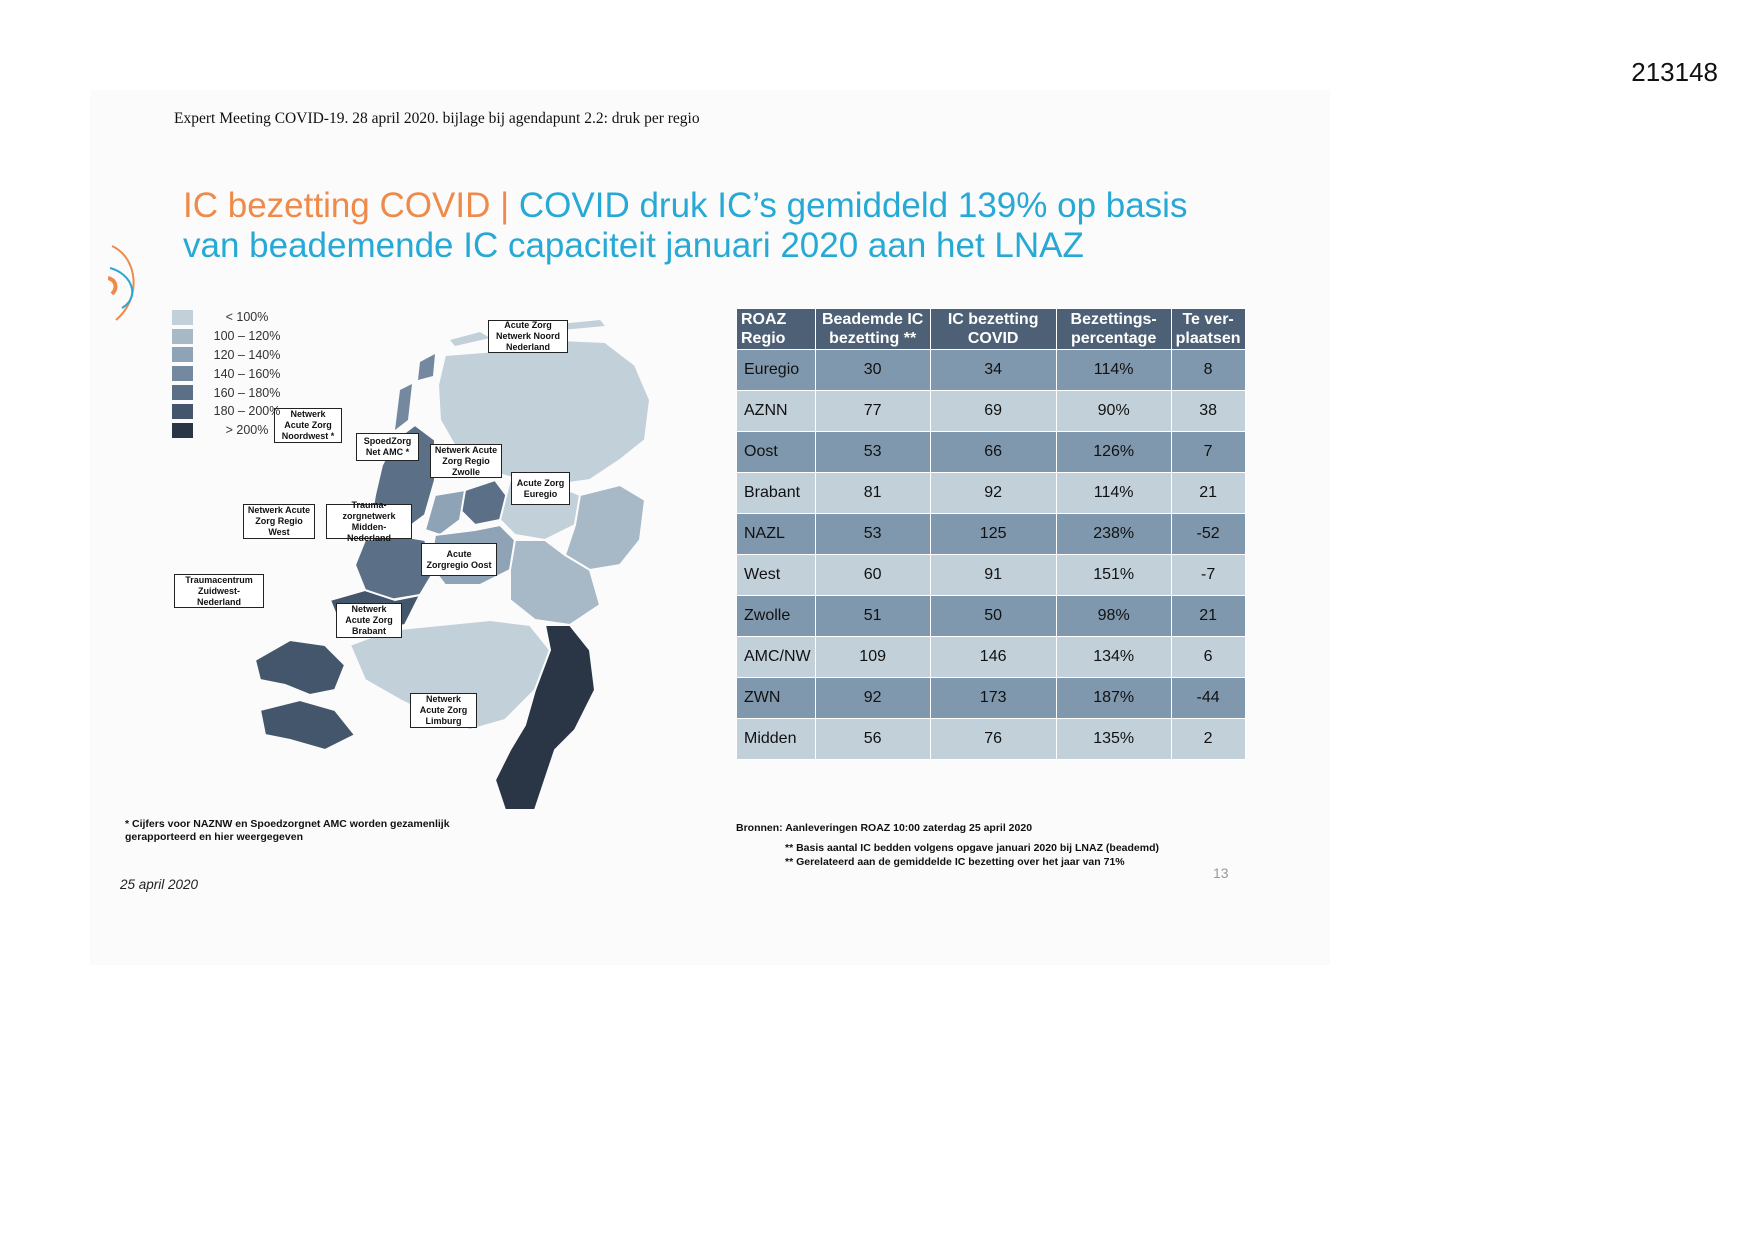 This screenshot has height=1241, width=1754. What do you see at coordinates (387, 447) in the screenshot?
I see `map-label-amc: SpoedZorg Net AMC *` at bounding box center [387, 447].